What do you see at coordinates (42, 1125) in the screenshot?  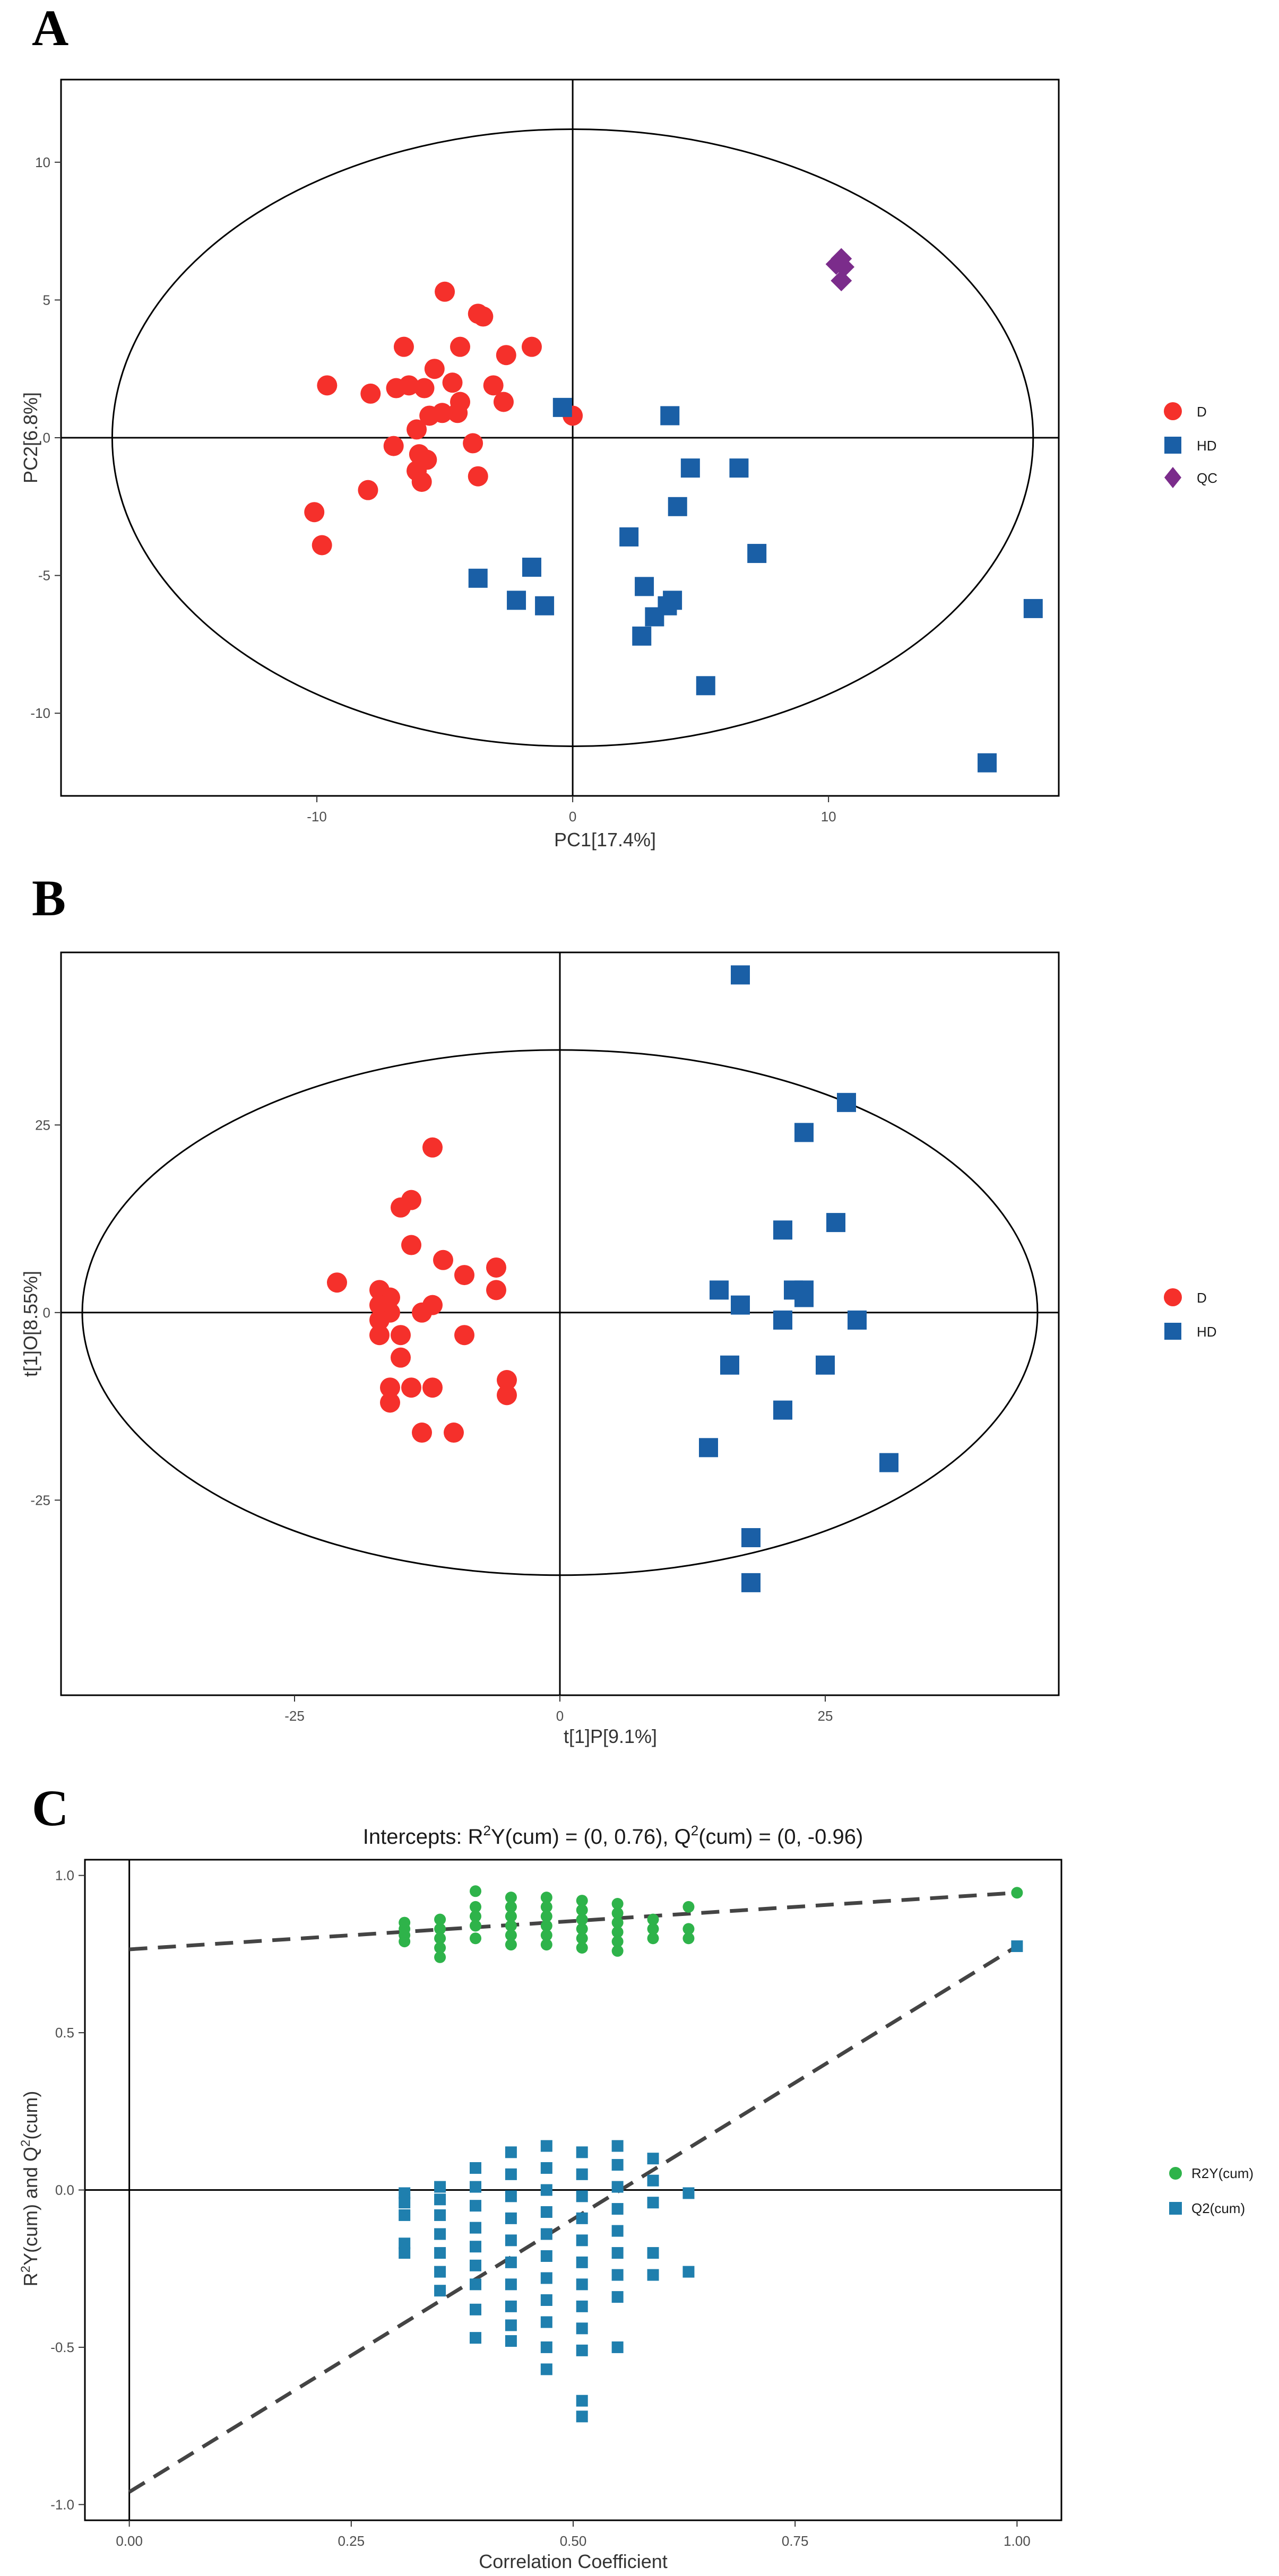 I see `panel-b-y-tick-label: 25` at bounding box center [42, 1125].